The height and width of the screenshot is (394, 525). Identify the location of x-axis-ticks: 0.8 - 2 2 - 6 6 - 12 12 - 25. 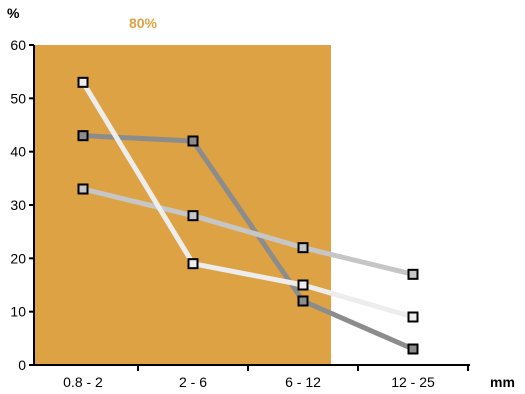
(266, 377).